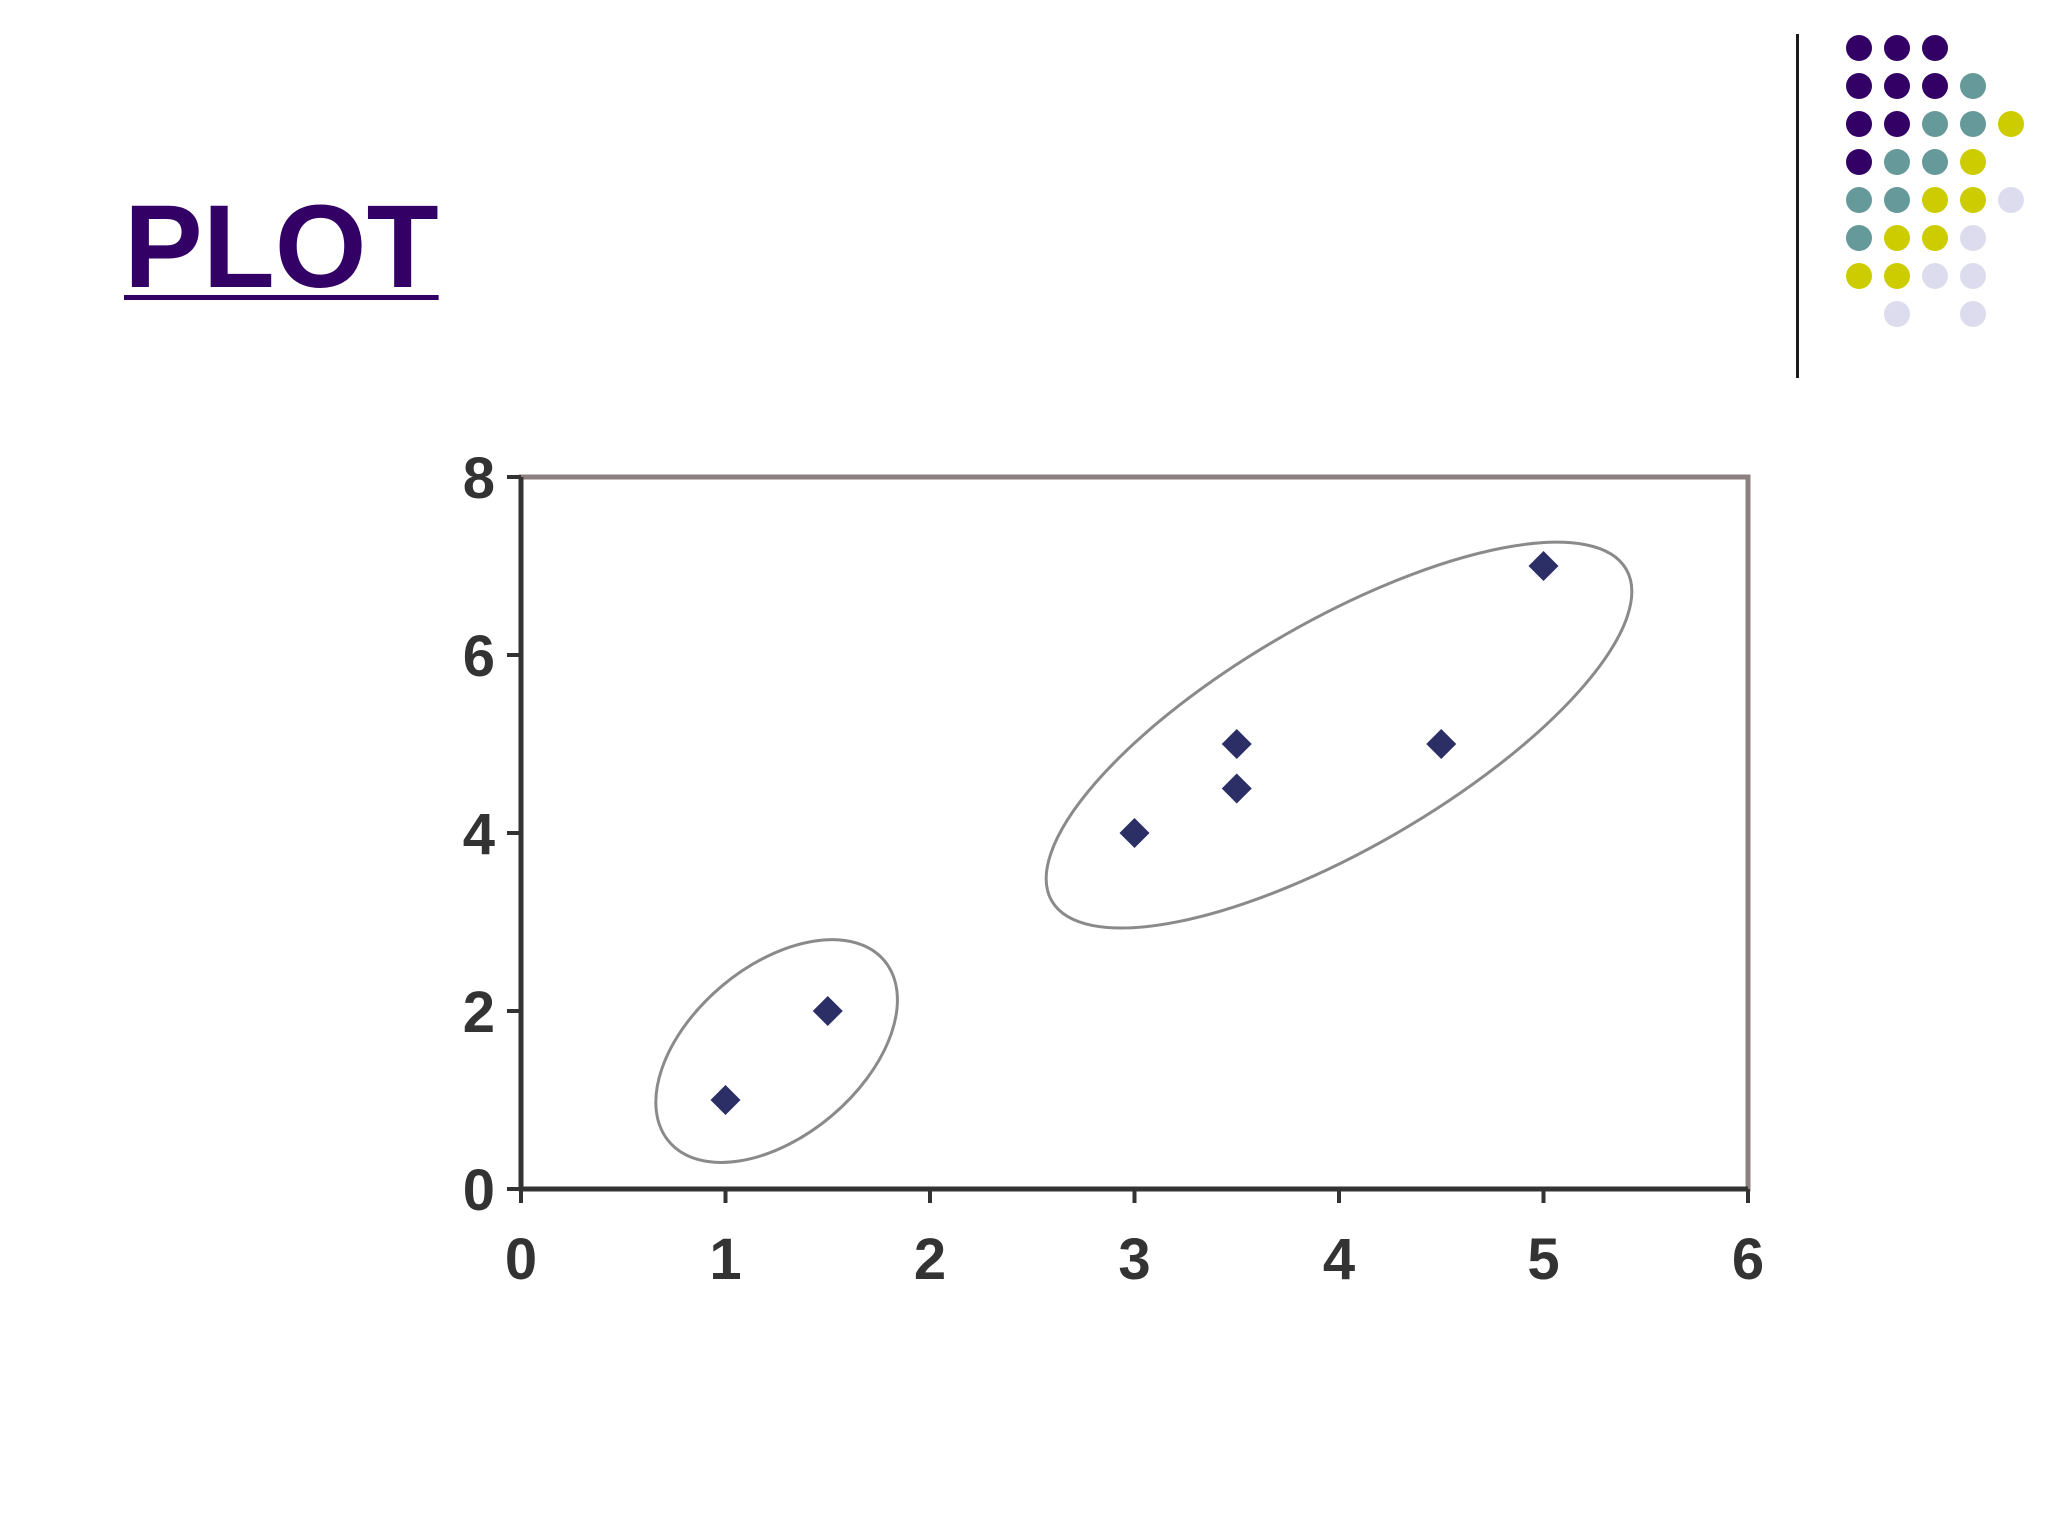 This screenshot has width=2048, height=1536. I want to click on y-tick-label: 6, so click(479, 656).